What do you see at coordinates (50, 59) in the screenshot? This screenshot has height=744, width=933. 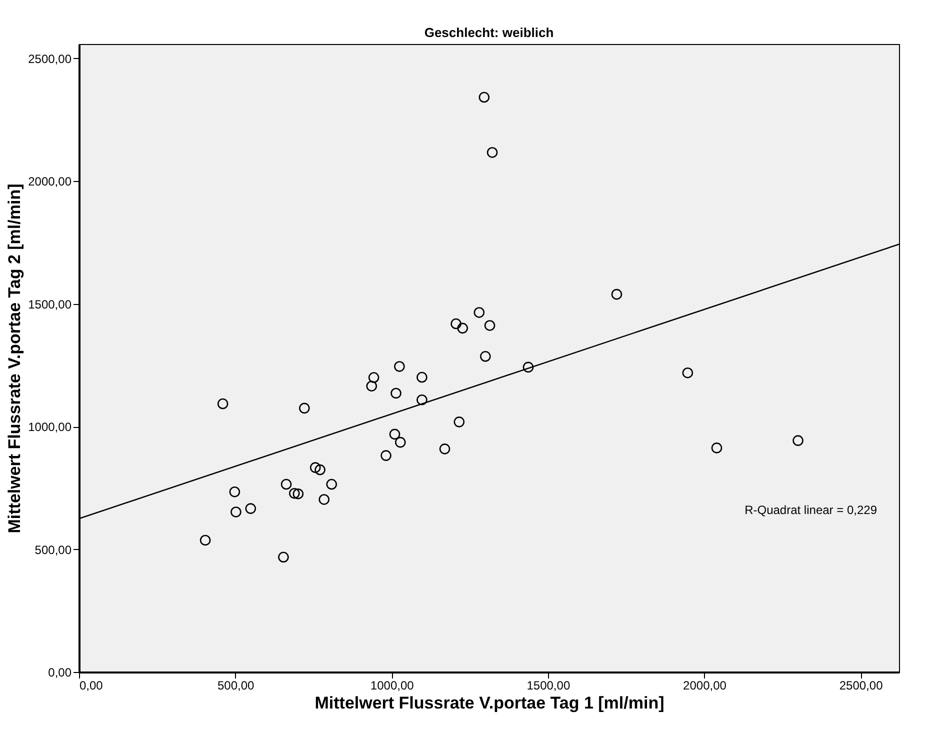 I see `y-tick-label: 2500,00` at bounding box center [50, 59].